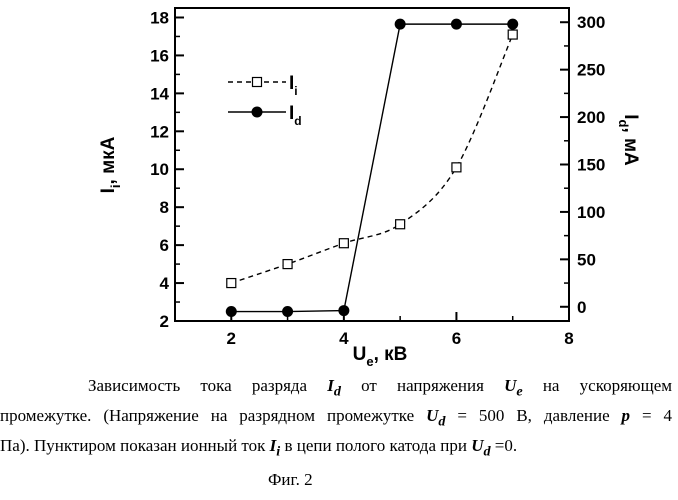 The width and height of the screenshot is (678, 500). Describe the element at coordinates (165, 283) in the screenshot. I see `y-left-tick-label: 4` at that location.